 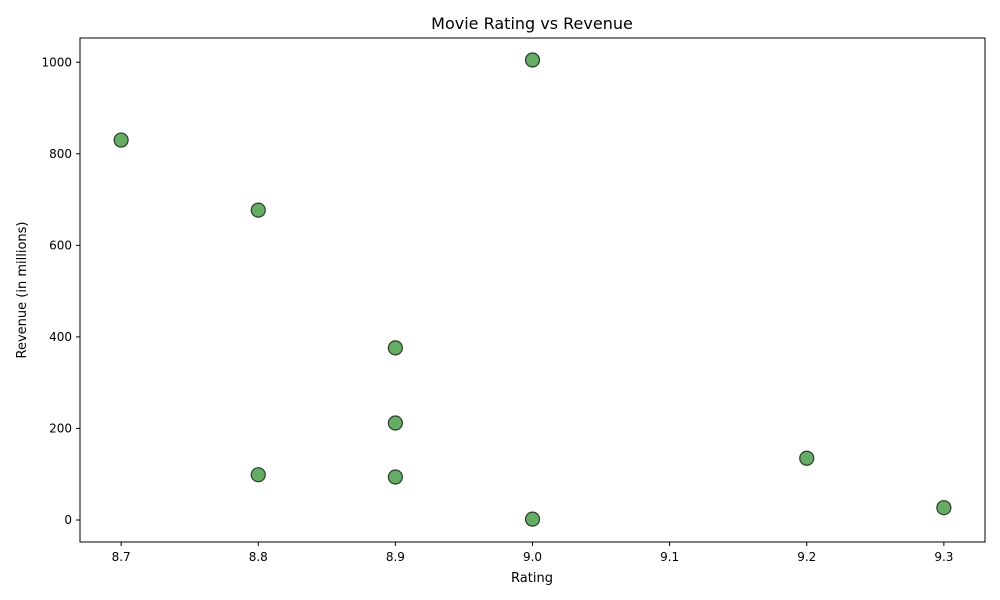 I want to click on y-tick-label: 600, so click(x=60, y=245).